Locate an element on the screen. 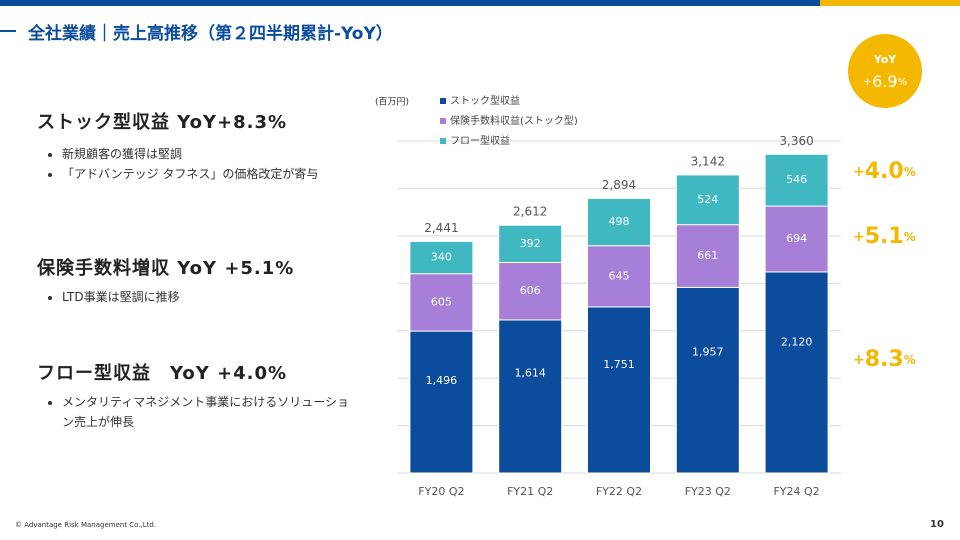  segment-label: 661 is located at coordinates (707, 255).